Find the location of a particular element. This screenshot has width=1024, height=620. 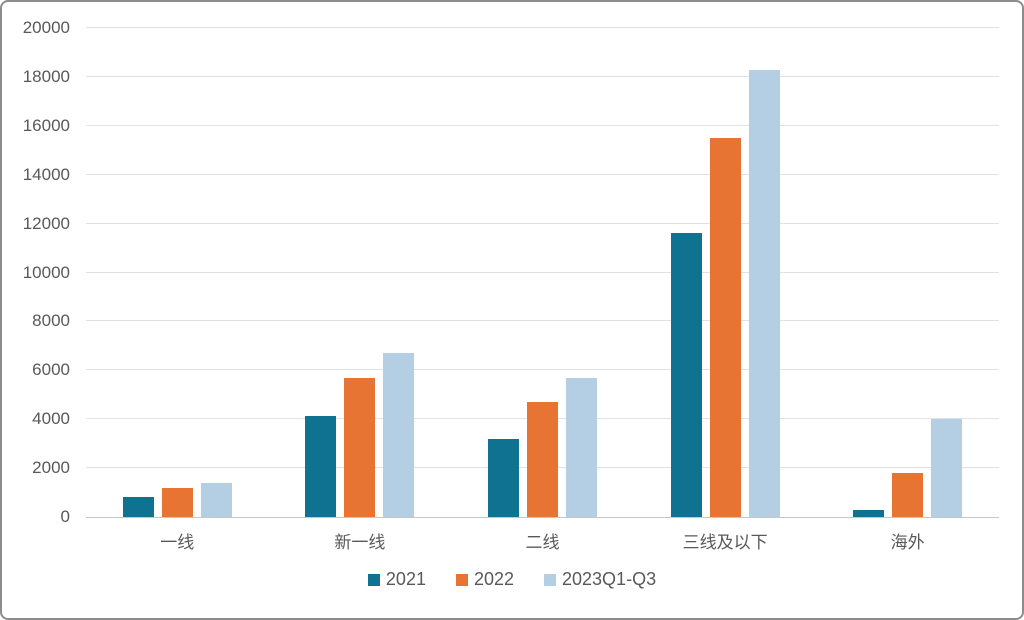

y-tick-label: 18000 is located at coordinates (46, 76).